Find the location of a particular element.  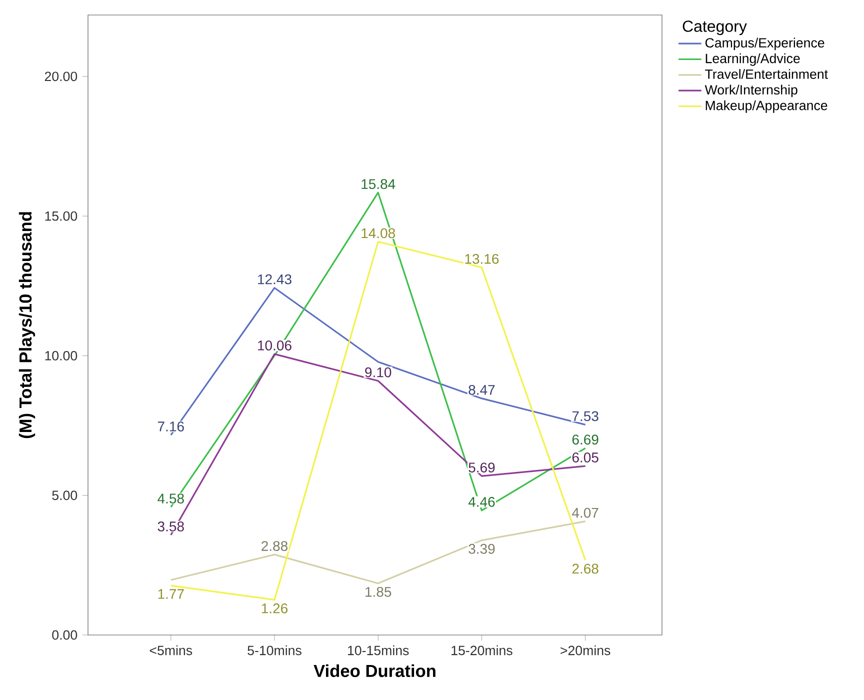

legend-label: Learning/Advice is located at coordinates (753, 59).